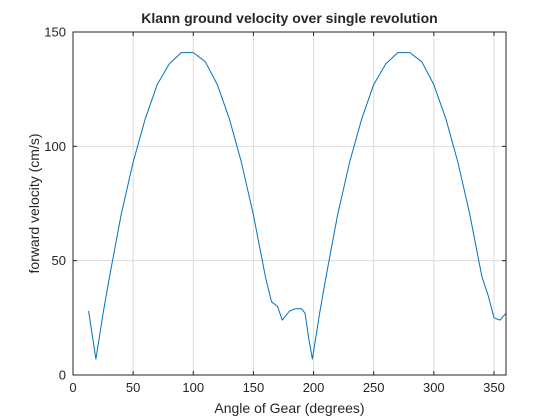  Describe the element at coordinates (289, 408) in the screenshot. I see `x-axis-label: Angle of Gear (degrees)` at that location.